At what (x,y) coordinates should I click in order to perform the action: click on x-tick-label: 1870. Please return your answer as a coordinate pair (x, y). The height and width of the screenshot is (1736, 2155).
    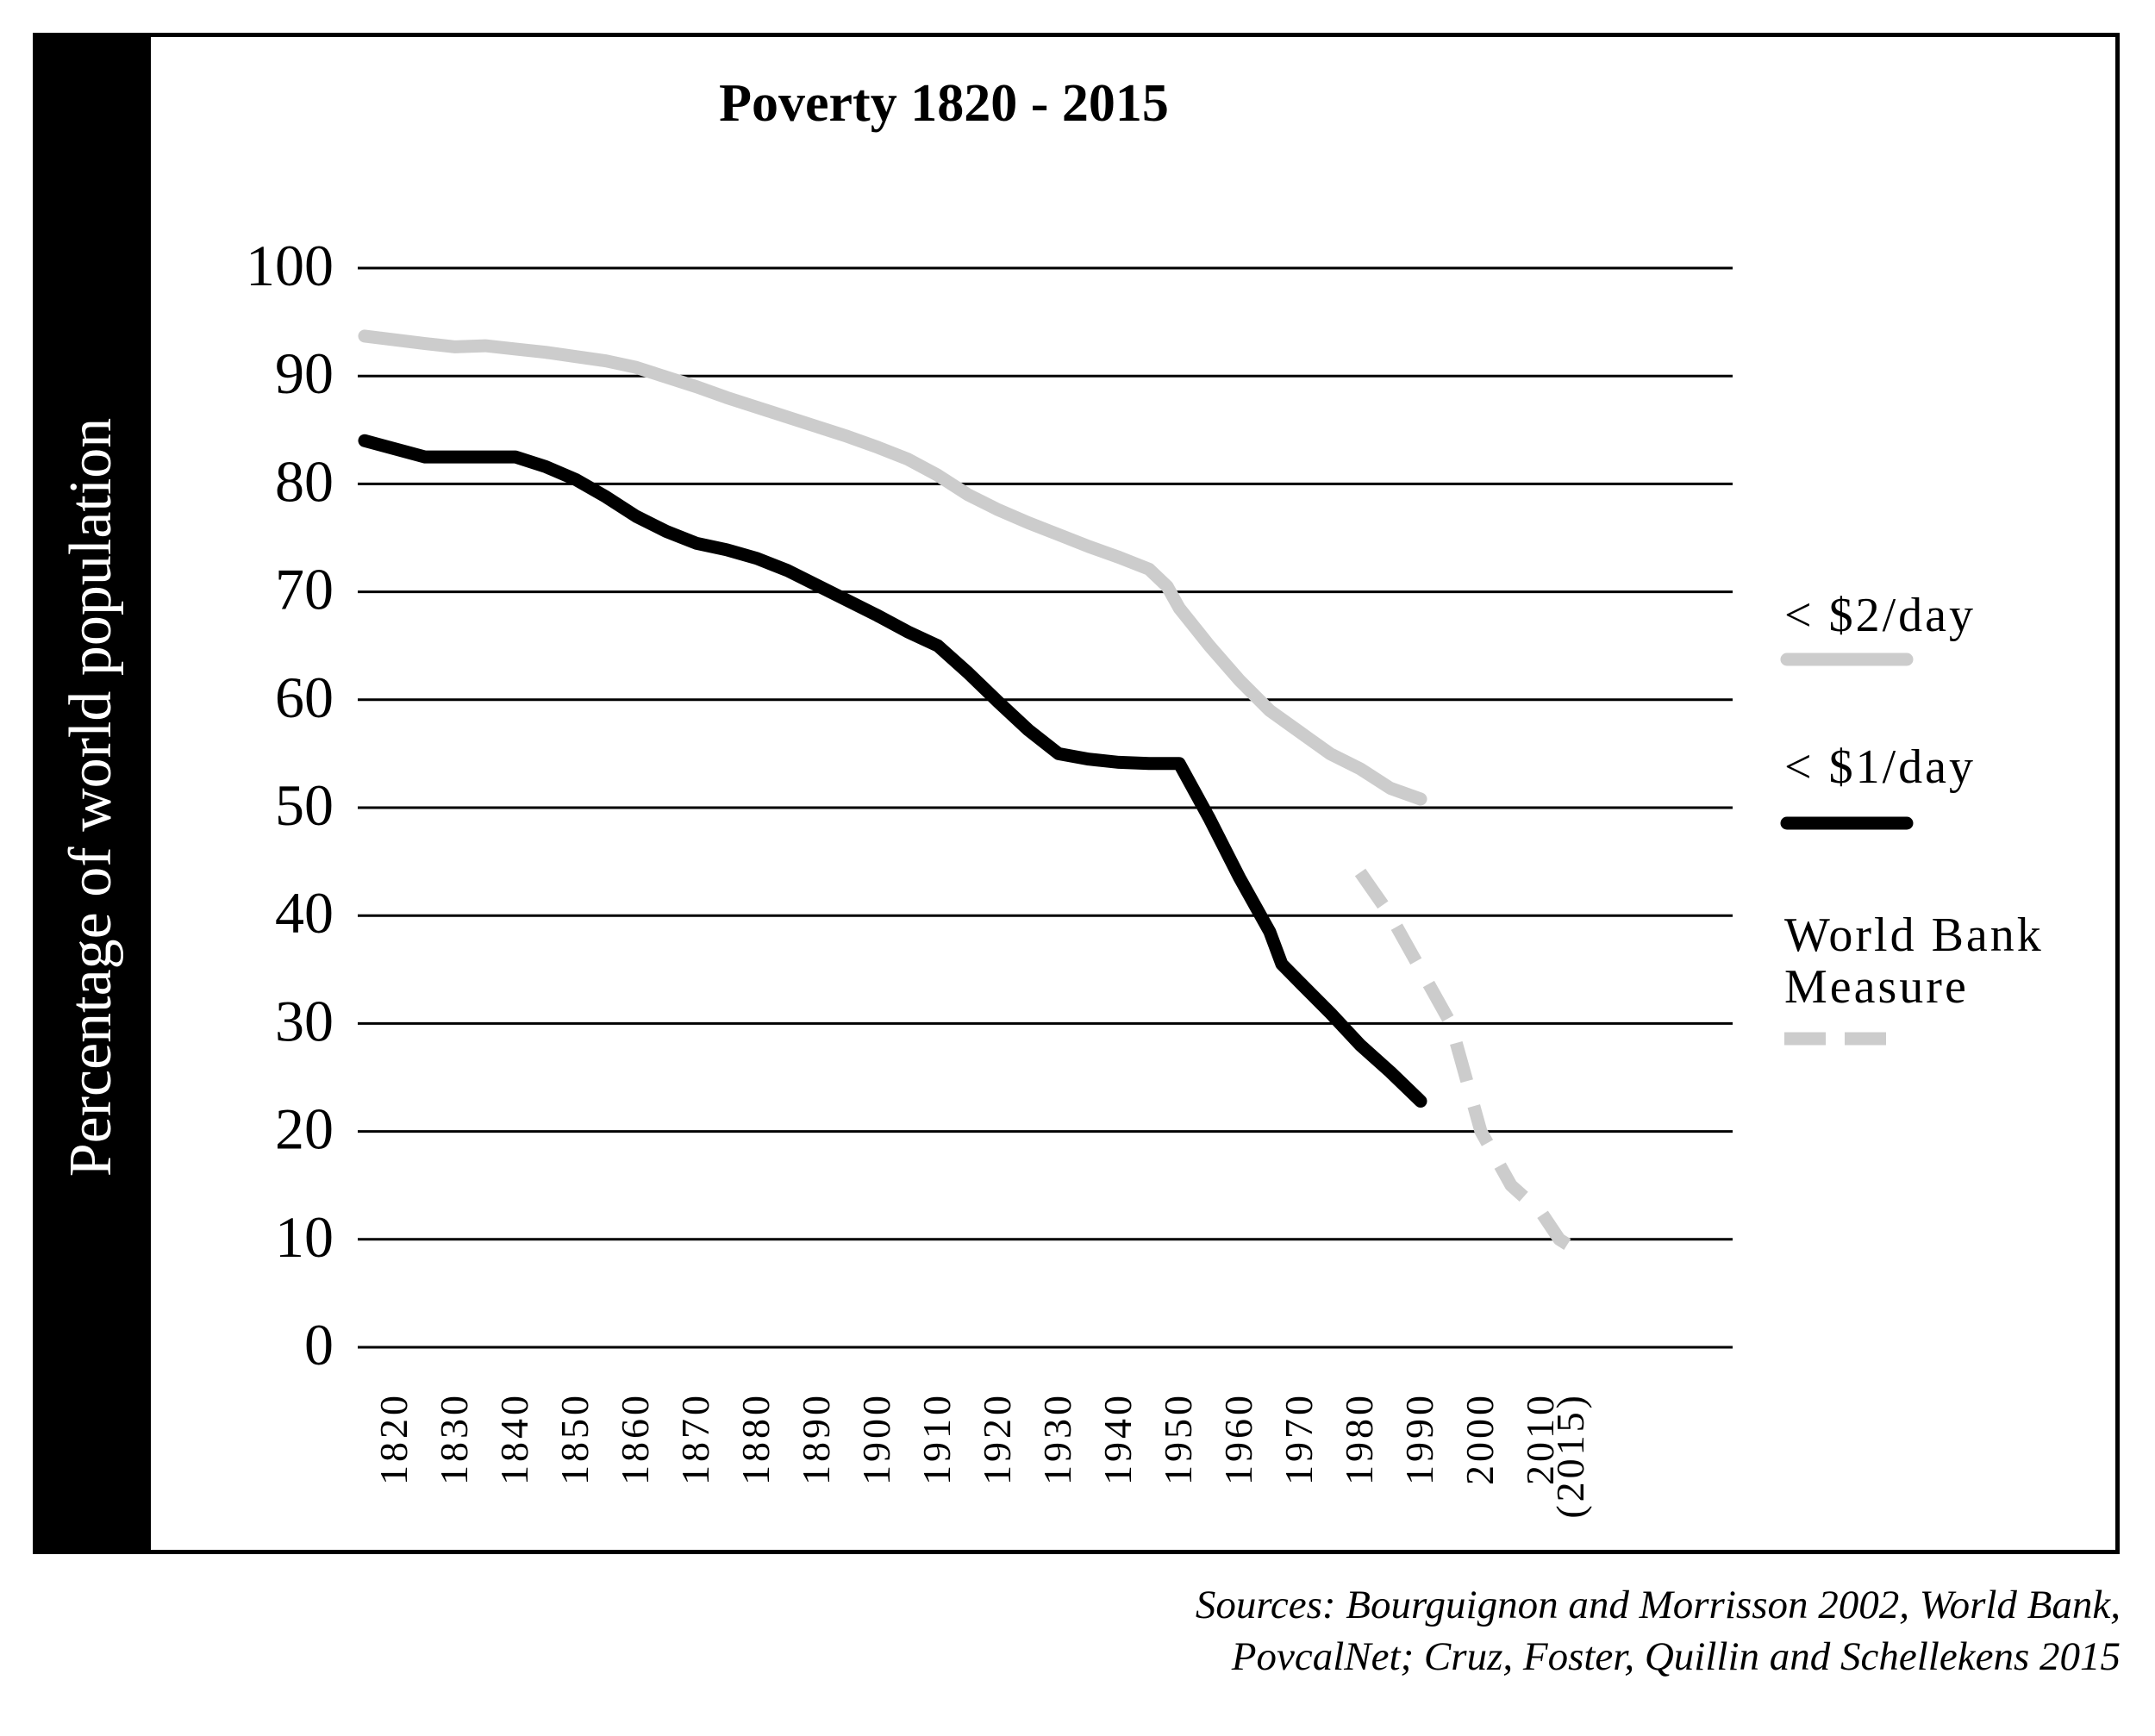
    Looking at the image, I should click on (695, 1438).